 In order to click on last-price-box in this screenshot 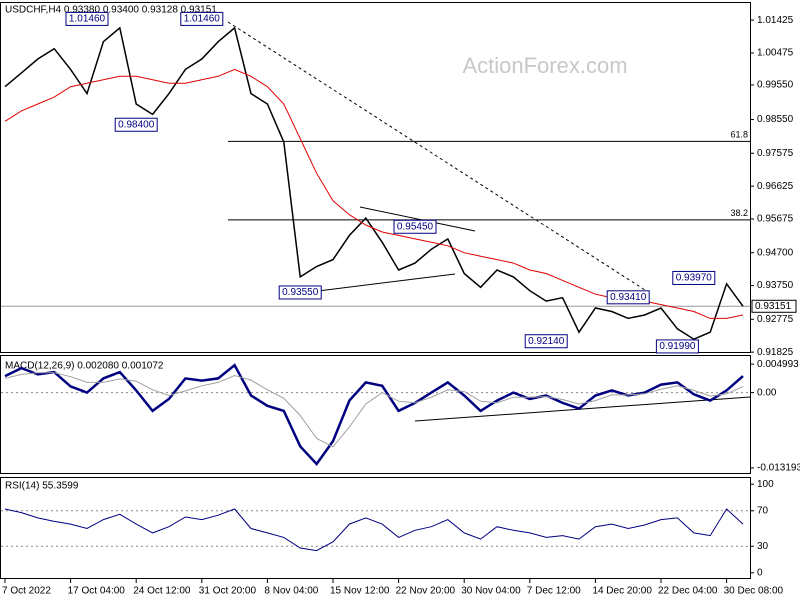, I will do `click(774, 306)`.